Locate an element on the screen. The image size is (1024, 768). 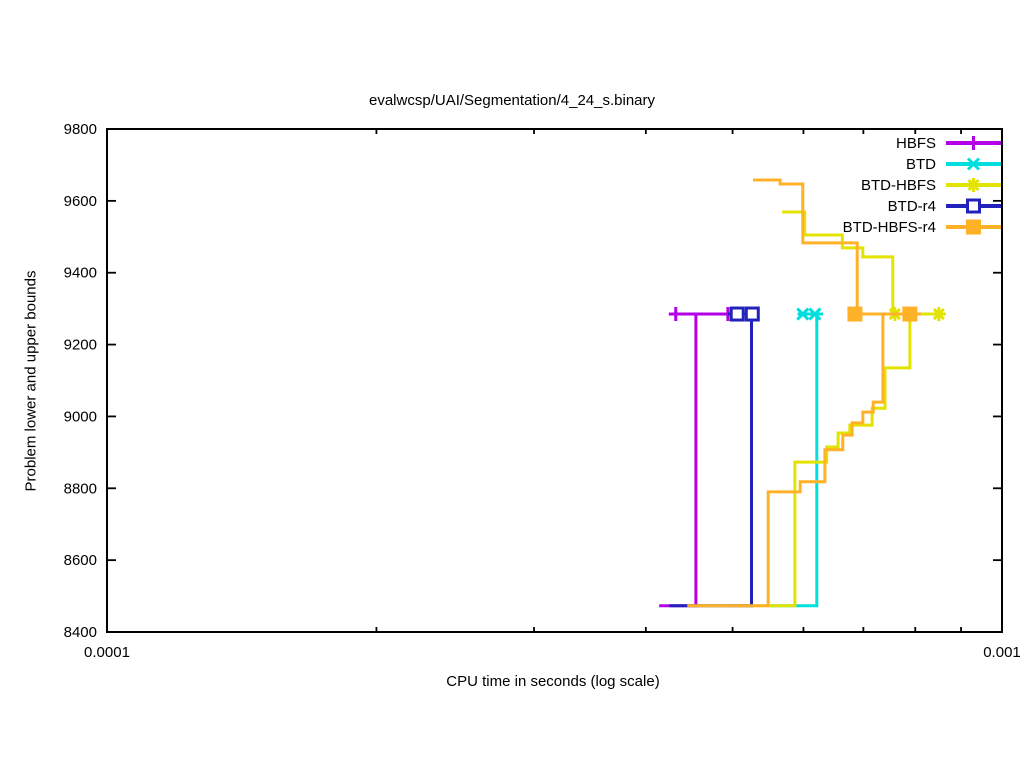
legend-label: BTD-r4 is located at coordinates (912, 206).